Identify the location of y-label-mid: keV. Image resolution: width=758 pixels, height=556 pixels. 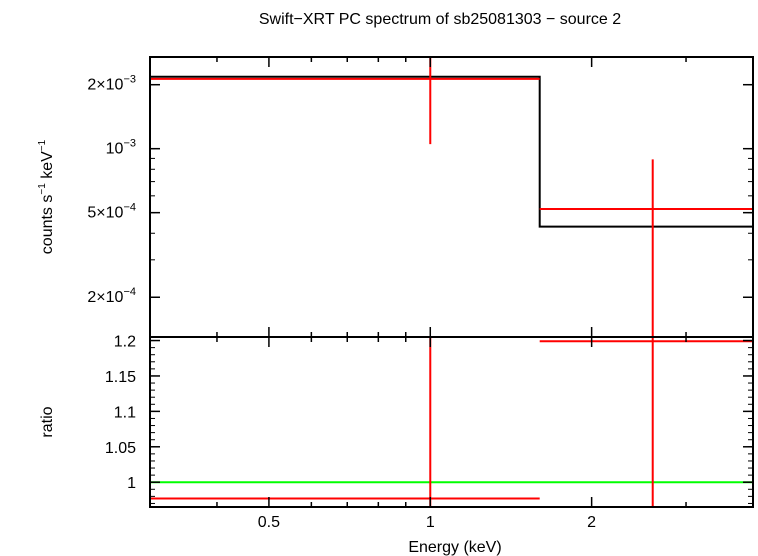
(47, 167).